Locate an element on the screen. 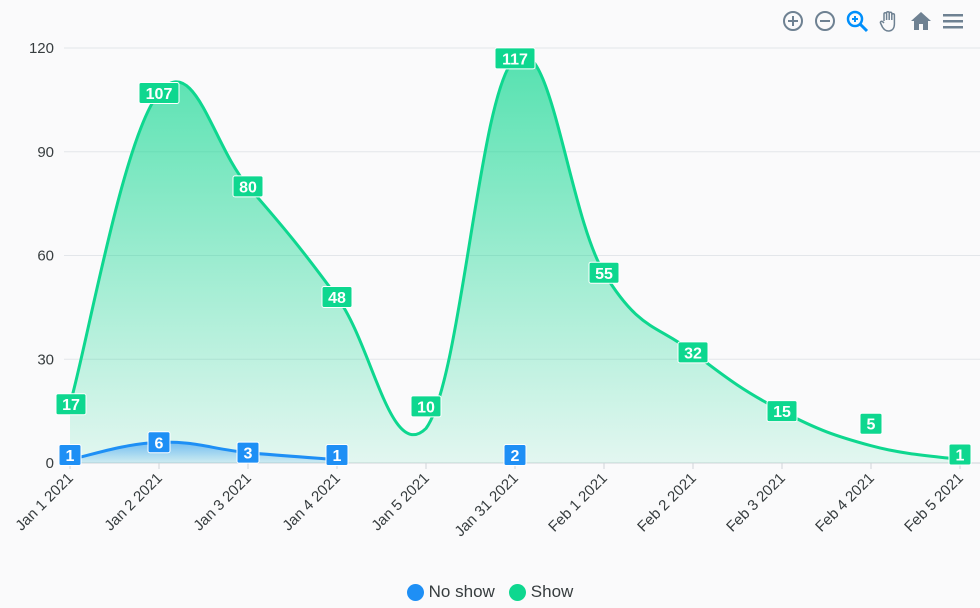 The height and width of the screenshot is (608, 980). y-tick-label: 60 is located at coordinates (45, 256).